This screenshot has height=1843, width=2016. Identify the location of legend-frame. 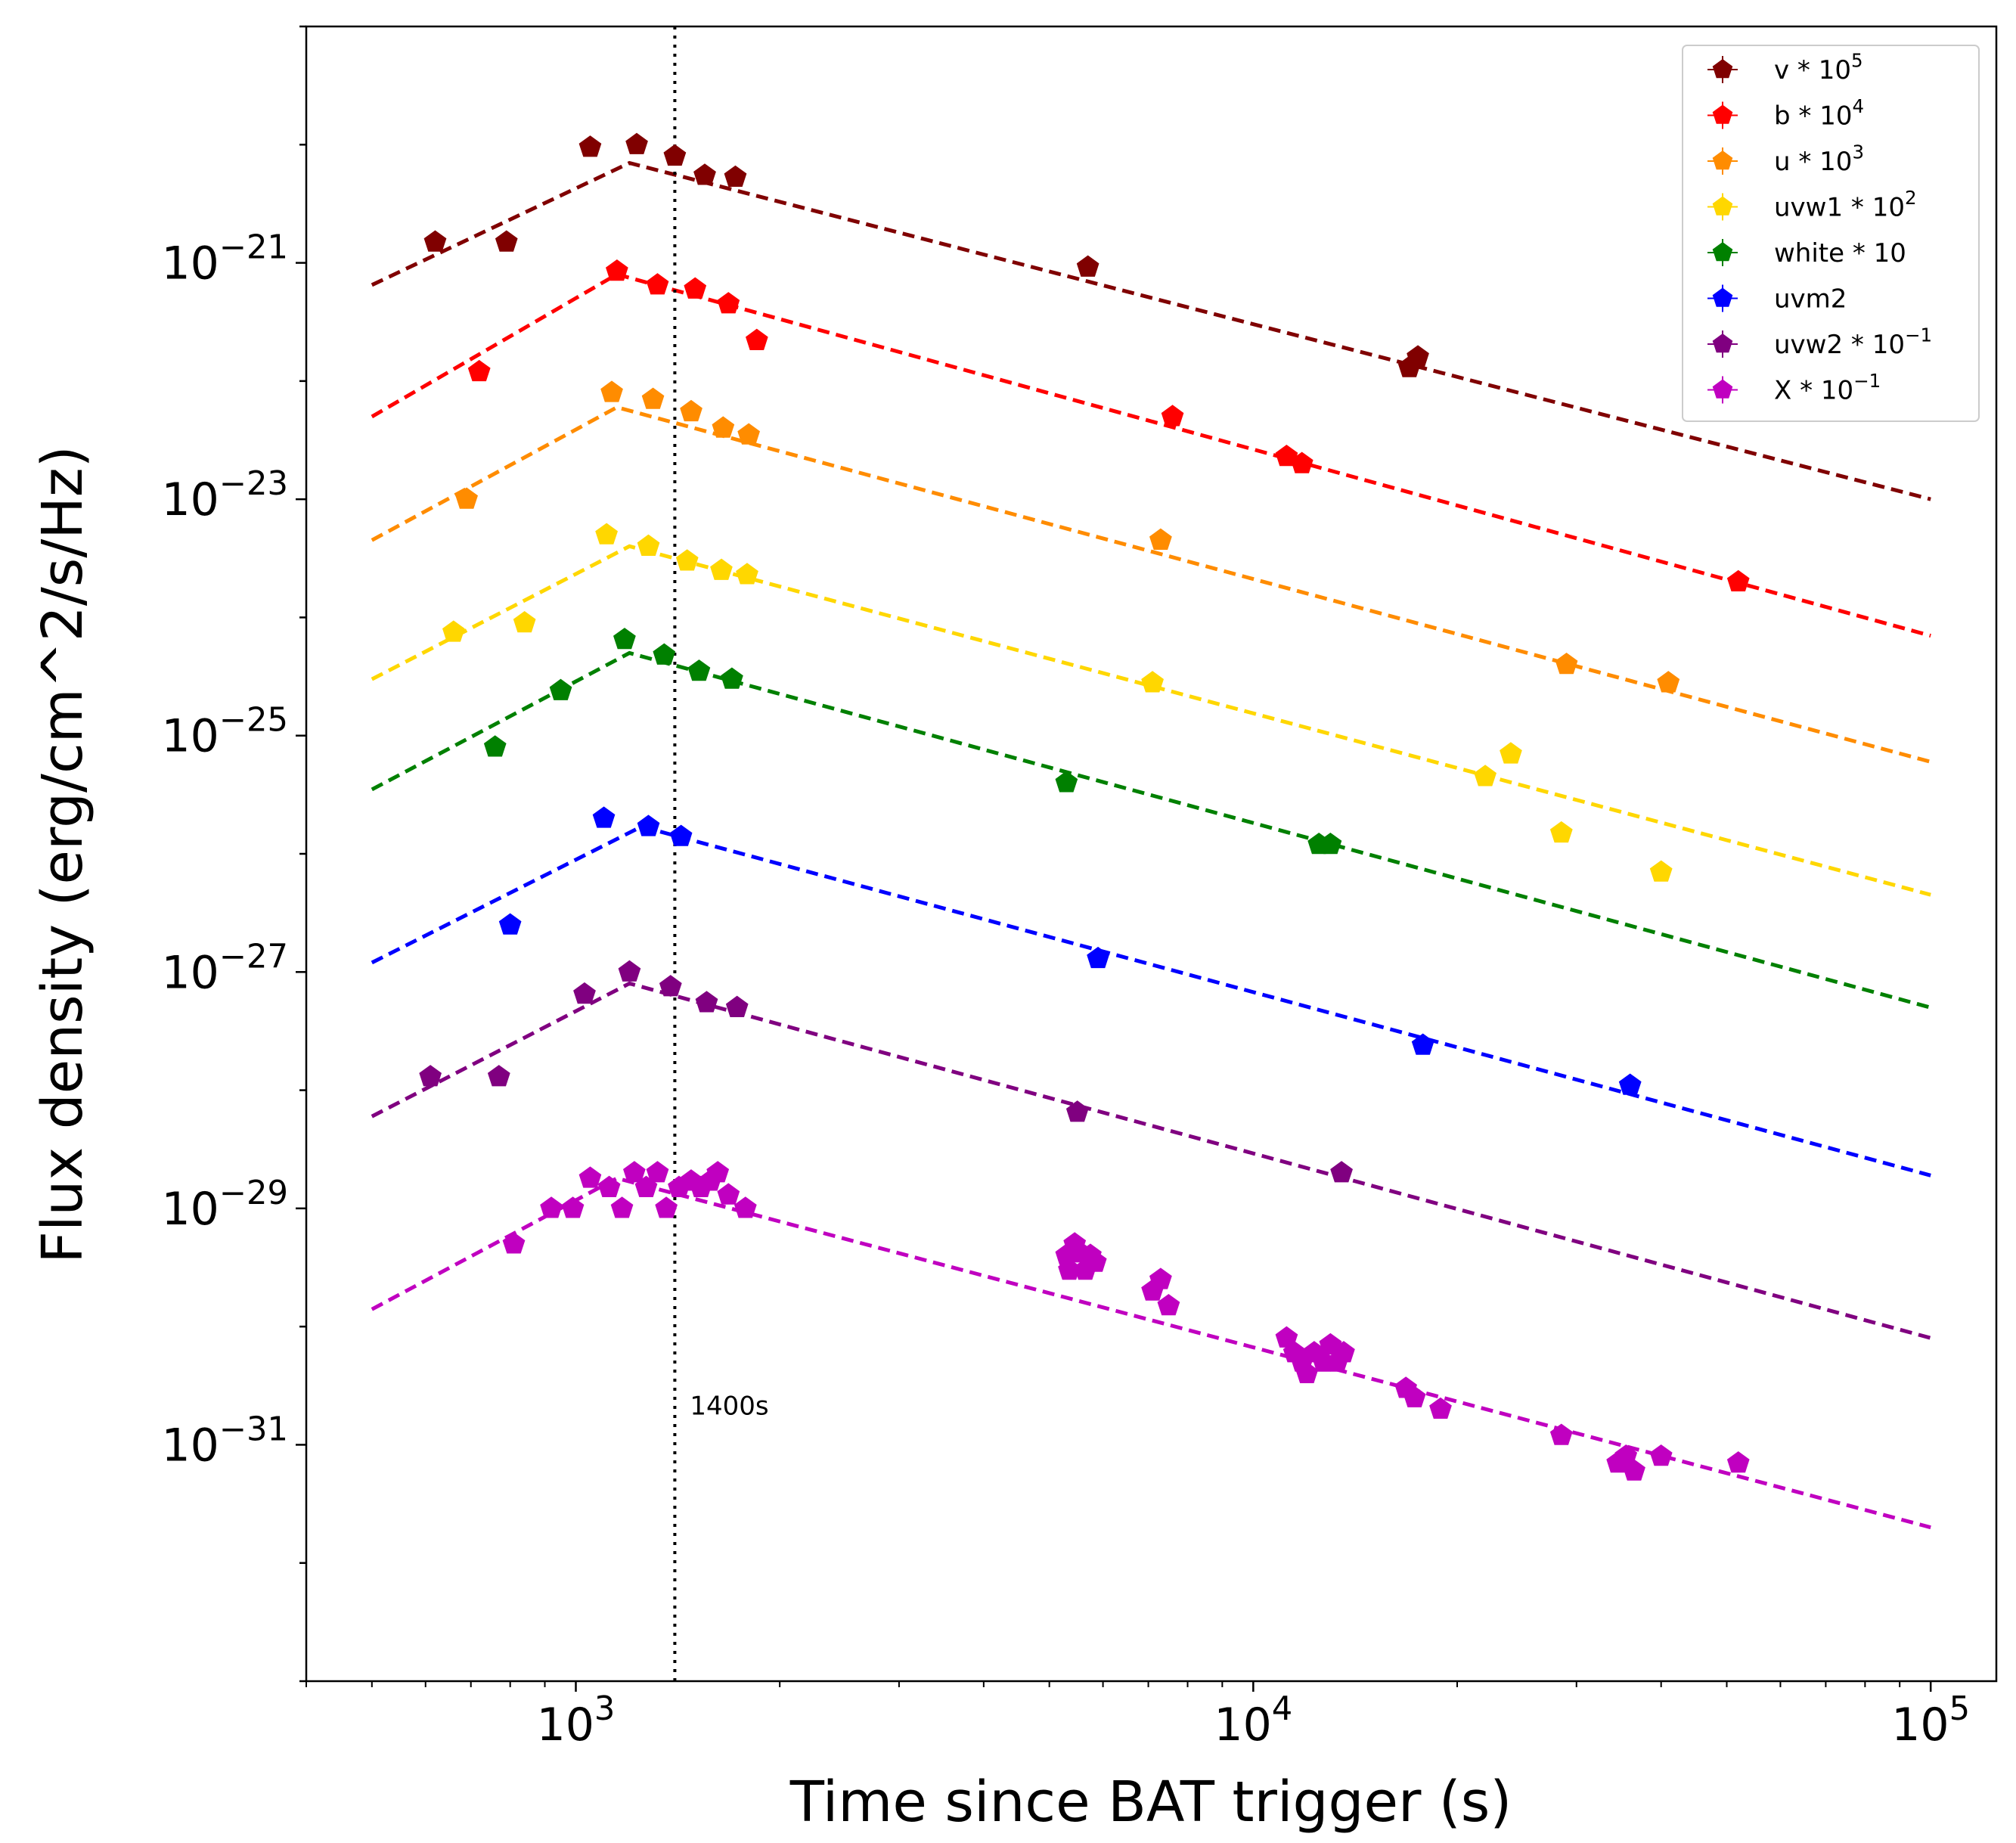
(1831, 233).